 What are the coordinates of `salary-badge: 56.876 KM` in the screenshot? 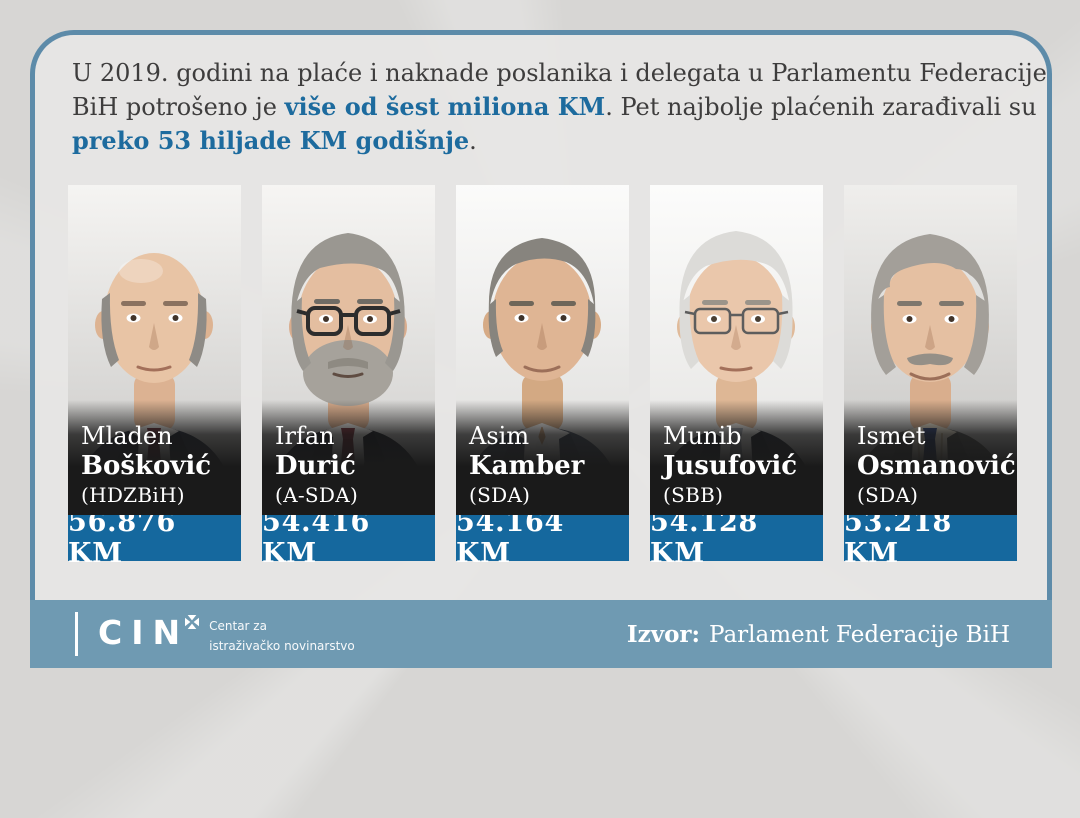 It's located at (154, 538).